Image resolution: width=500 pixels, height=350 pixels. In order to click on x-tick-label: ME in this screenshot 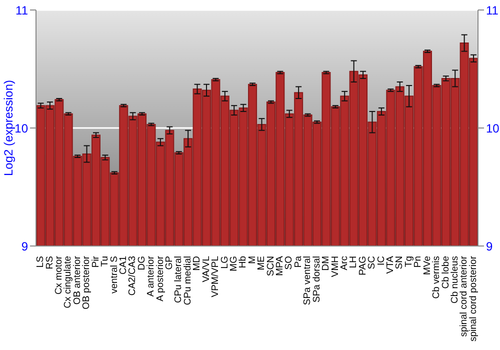, I will do `click(262, 263)`.